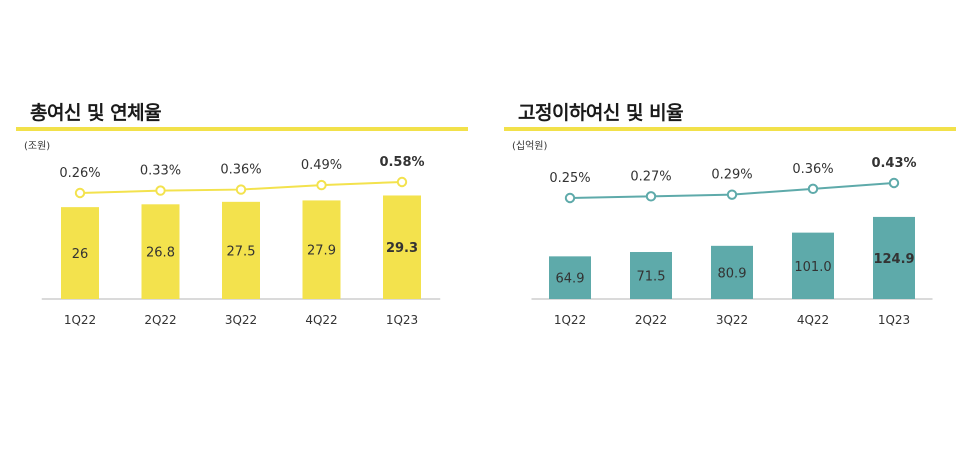 This screenshot has height=449, width=960. I want to click on bar-value-label: 29.3, so click(402, 248).